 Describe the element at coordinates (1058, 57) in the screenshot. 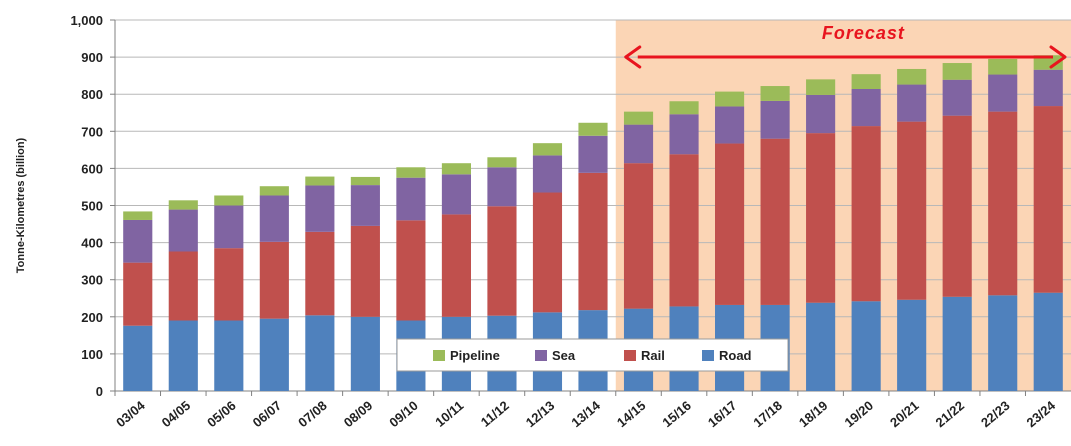

I see `forecast-arrowhead-right-icon` at that location.